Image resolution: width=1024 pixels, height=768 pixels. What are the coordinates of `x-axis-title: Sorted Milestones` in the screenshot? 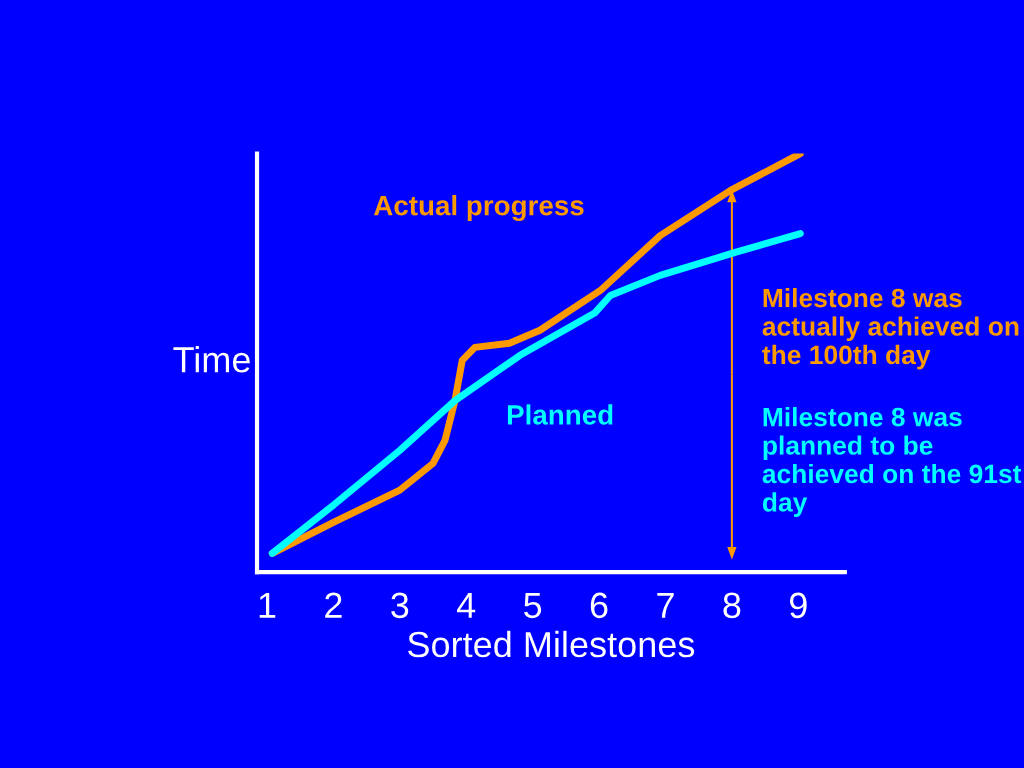 It's located at (551, 644).